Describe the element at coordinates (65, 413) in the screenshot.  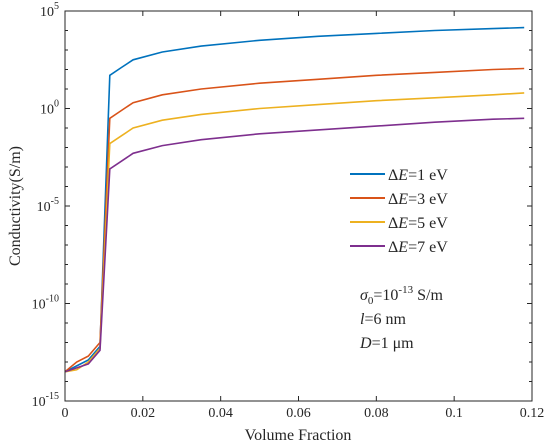
I see `x-tick-label: 0` at that location.